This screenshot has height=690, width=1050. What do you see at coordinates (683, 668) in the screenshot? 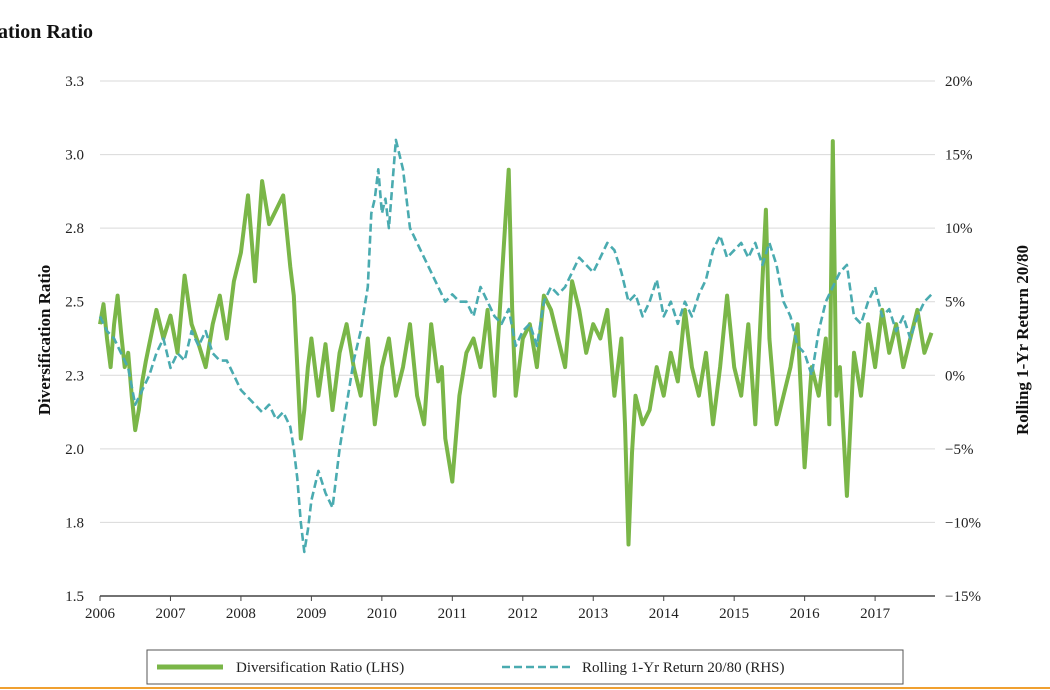
I see `legend-label-rolling: Rolling 1-Yr Return 20/80 (RHS)` at bounding box center [683, 668].